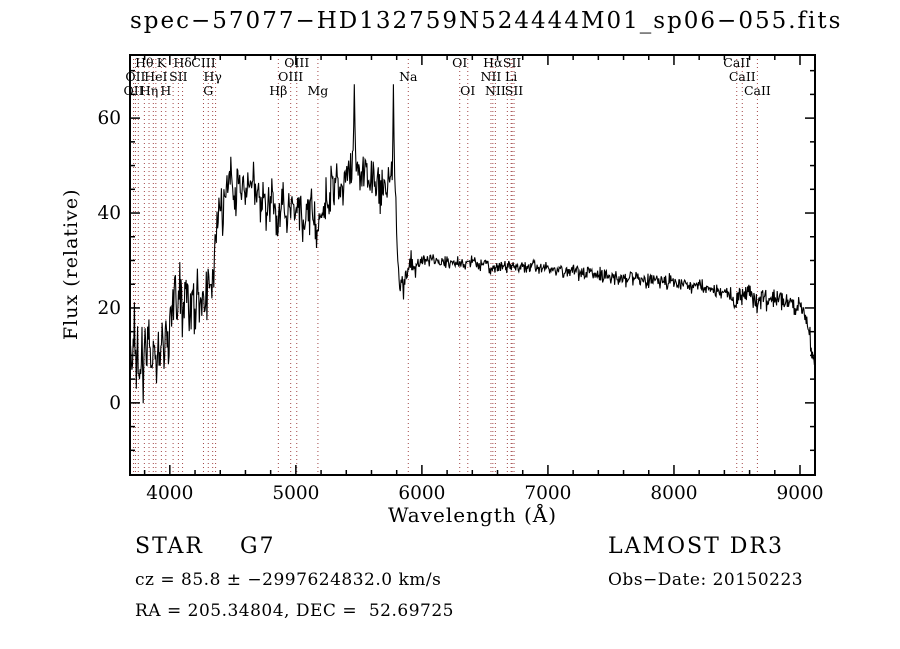  What do you see at coordinates (408, 76) in the screenshot?
I see `feature-label: Na` at bounding box center [408, 76].